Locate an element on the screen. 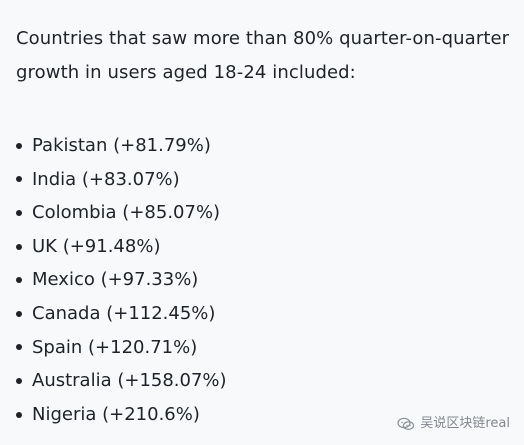  watermark: 吴说区块链real is located at coordinates (453, 424).